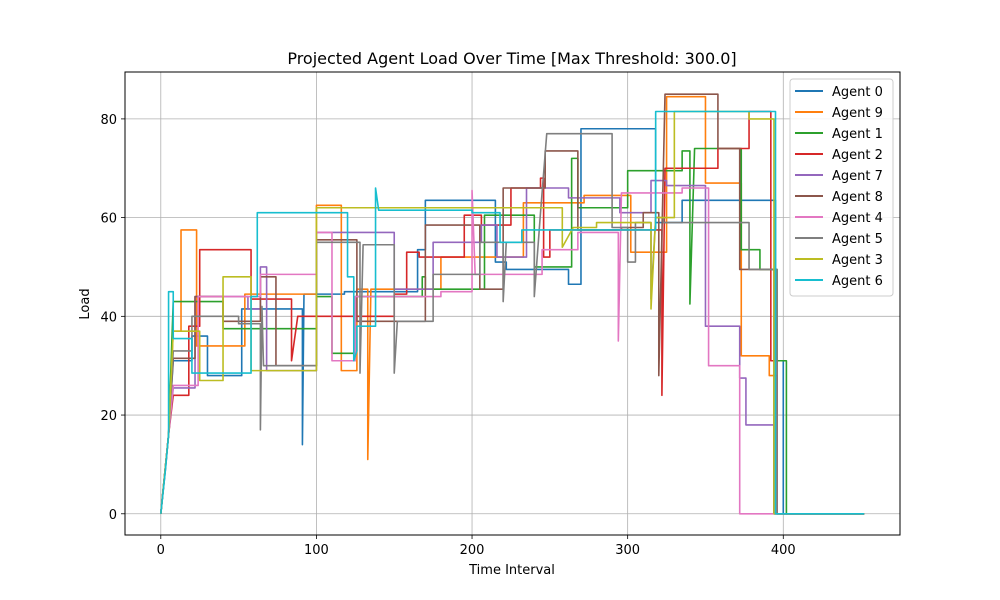  What do you see at coordinates (85, 303) in the screenshot?
I see `y-axis-label: Load` at bounding box center [85, 303].